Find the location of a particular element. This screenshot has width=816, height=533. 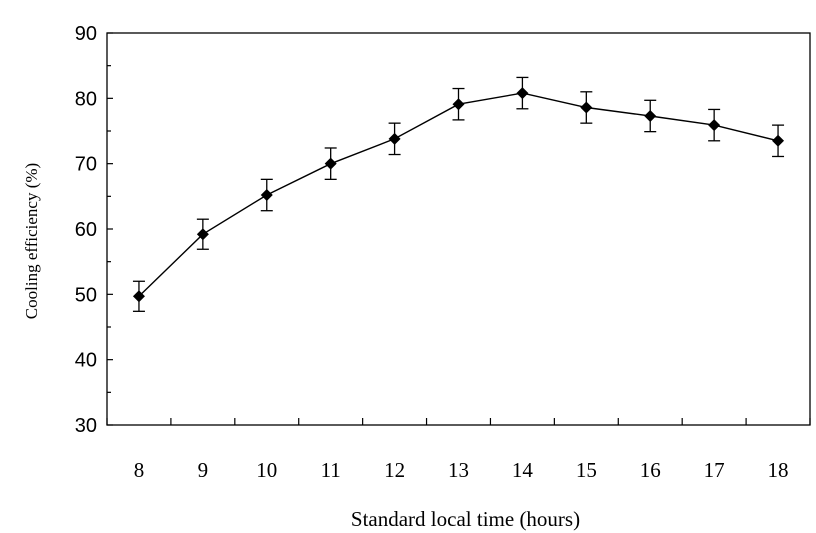

y-tick-label: 80 is located at coordinates (86, 99).